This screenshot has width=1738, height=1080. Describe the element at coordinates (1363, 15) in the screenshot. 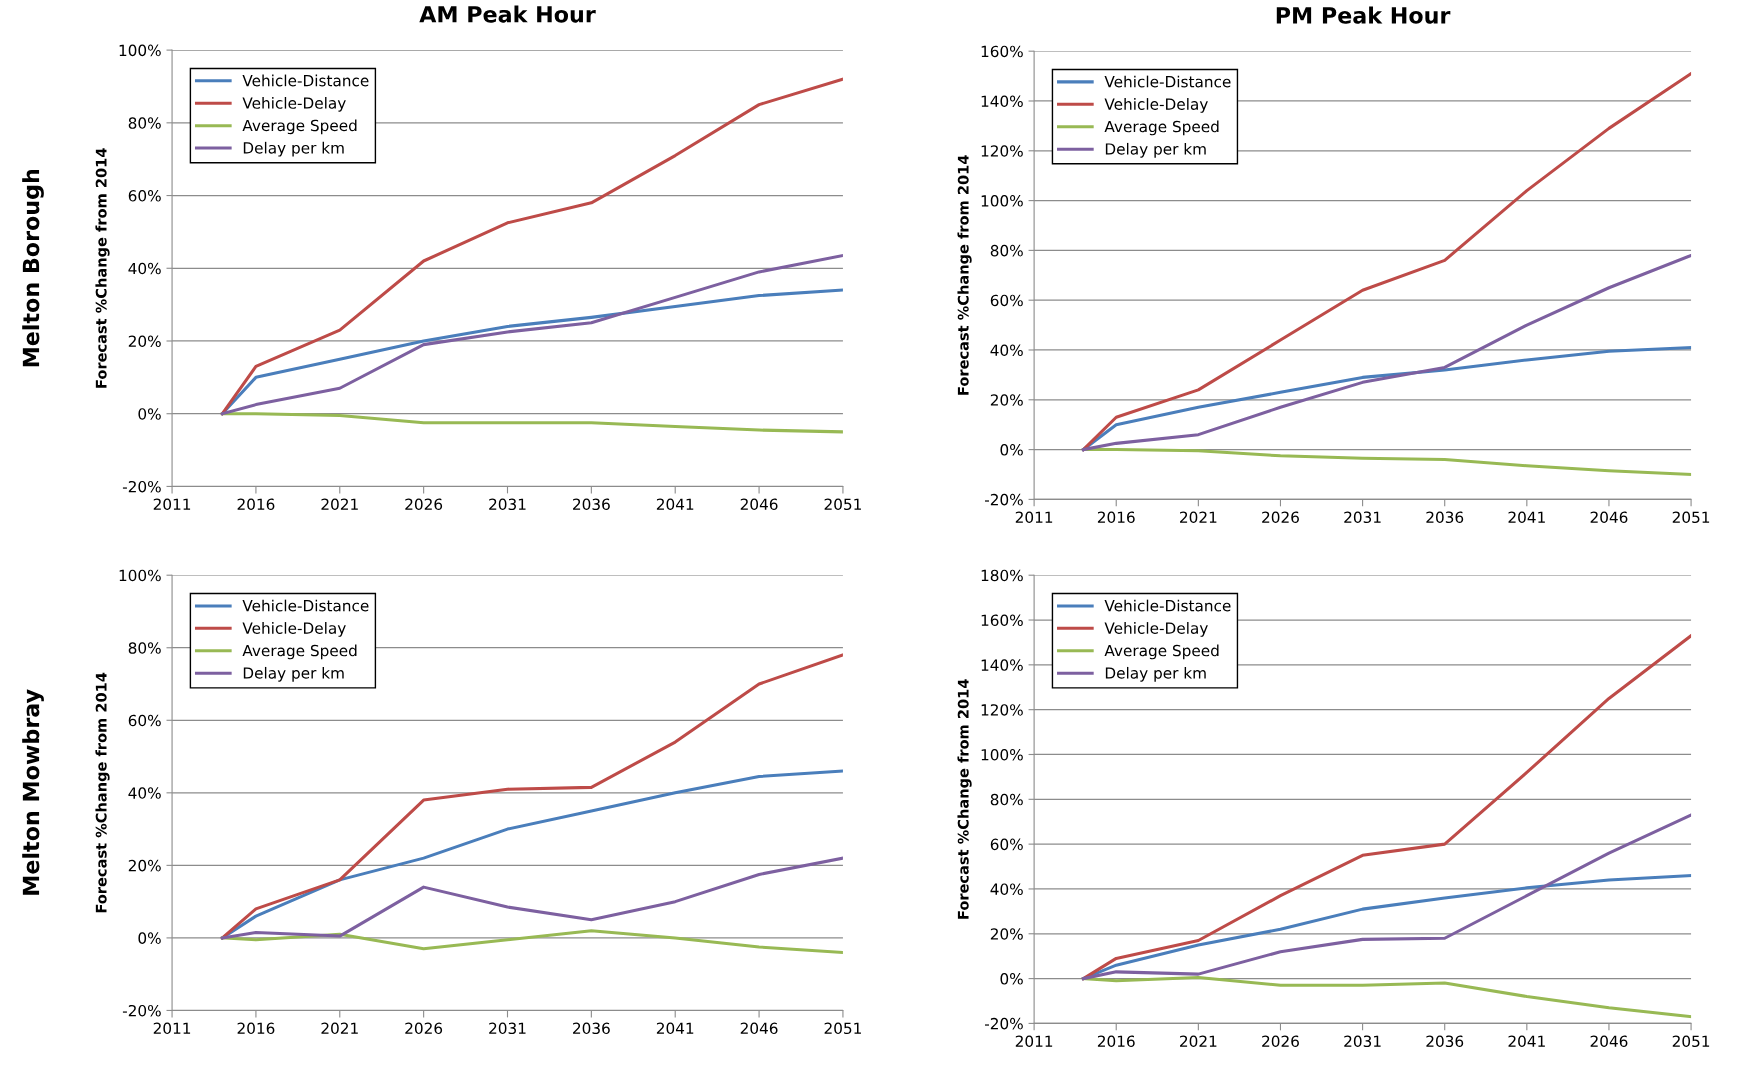

I see `chart-title: PM Peak Hour` at that location.